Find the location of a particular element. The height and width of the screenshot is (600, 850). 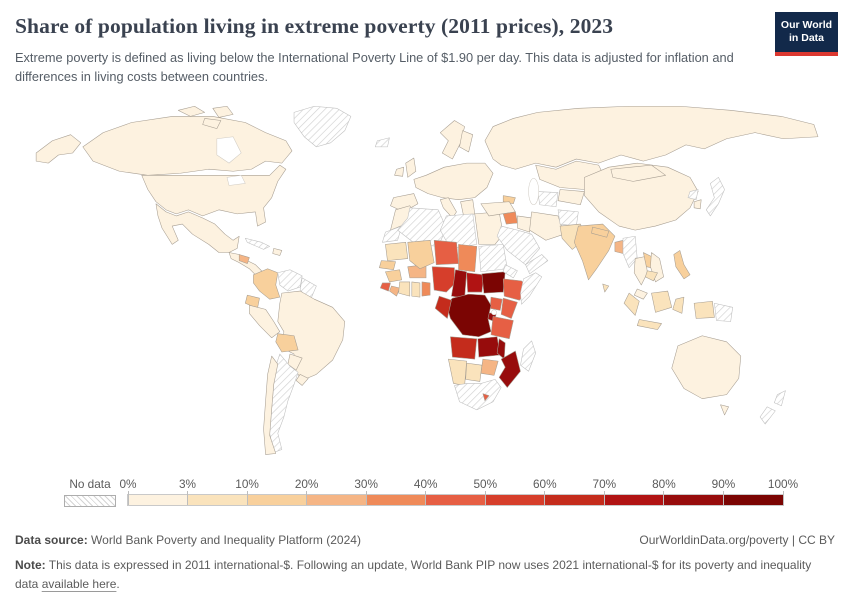

country-hispaniola is located at coordinates (277, 252).